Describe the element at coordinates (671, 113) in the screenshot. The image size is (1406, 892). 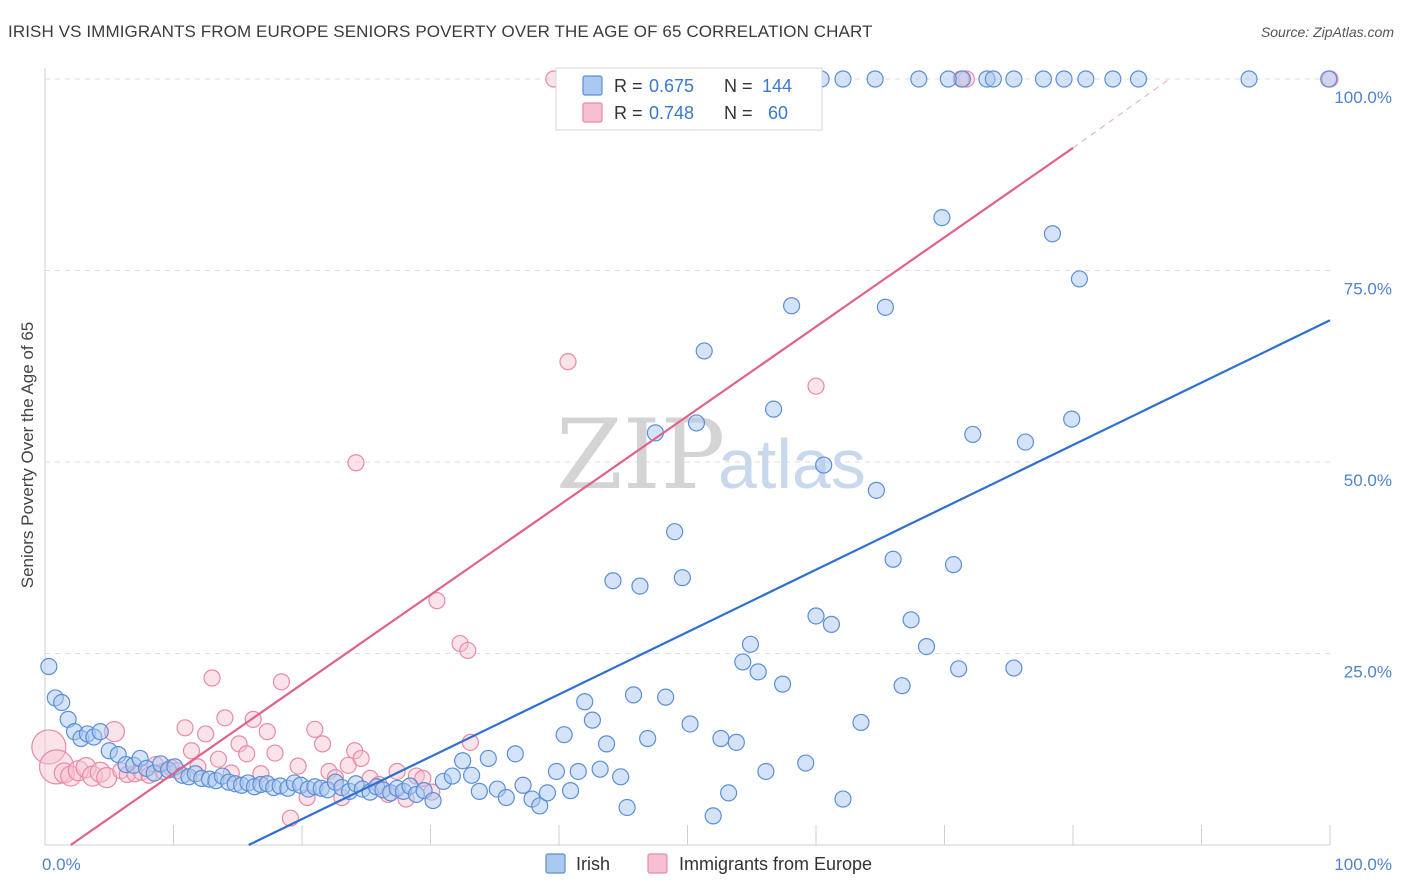
I see `legend-r-value-immigrants: 0.748` at that location.